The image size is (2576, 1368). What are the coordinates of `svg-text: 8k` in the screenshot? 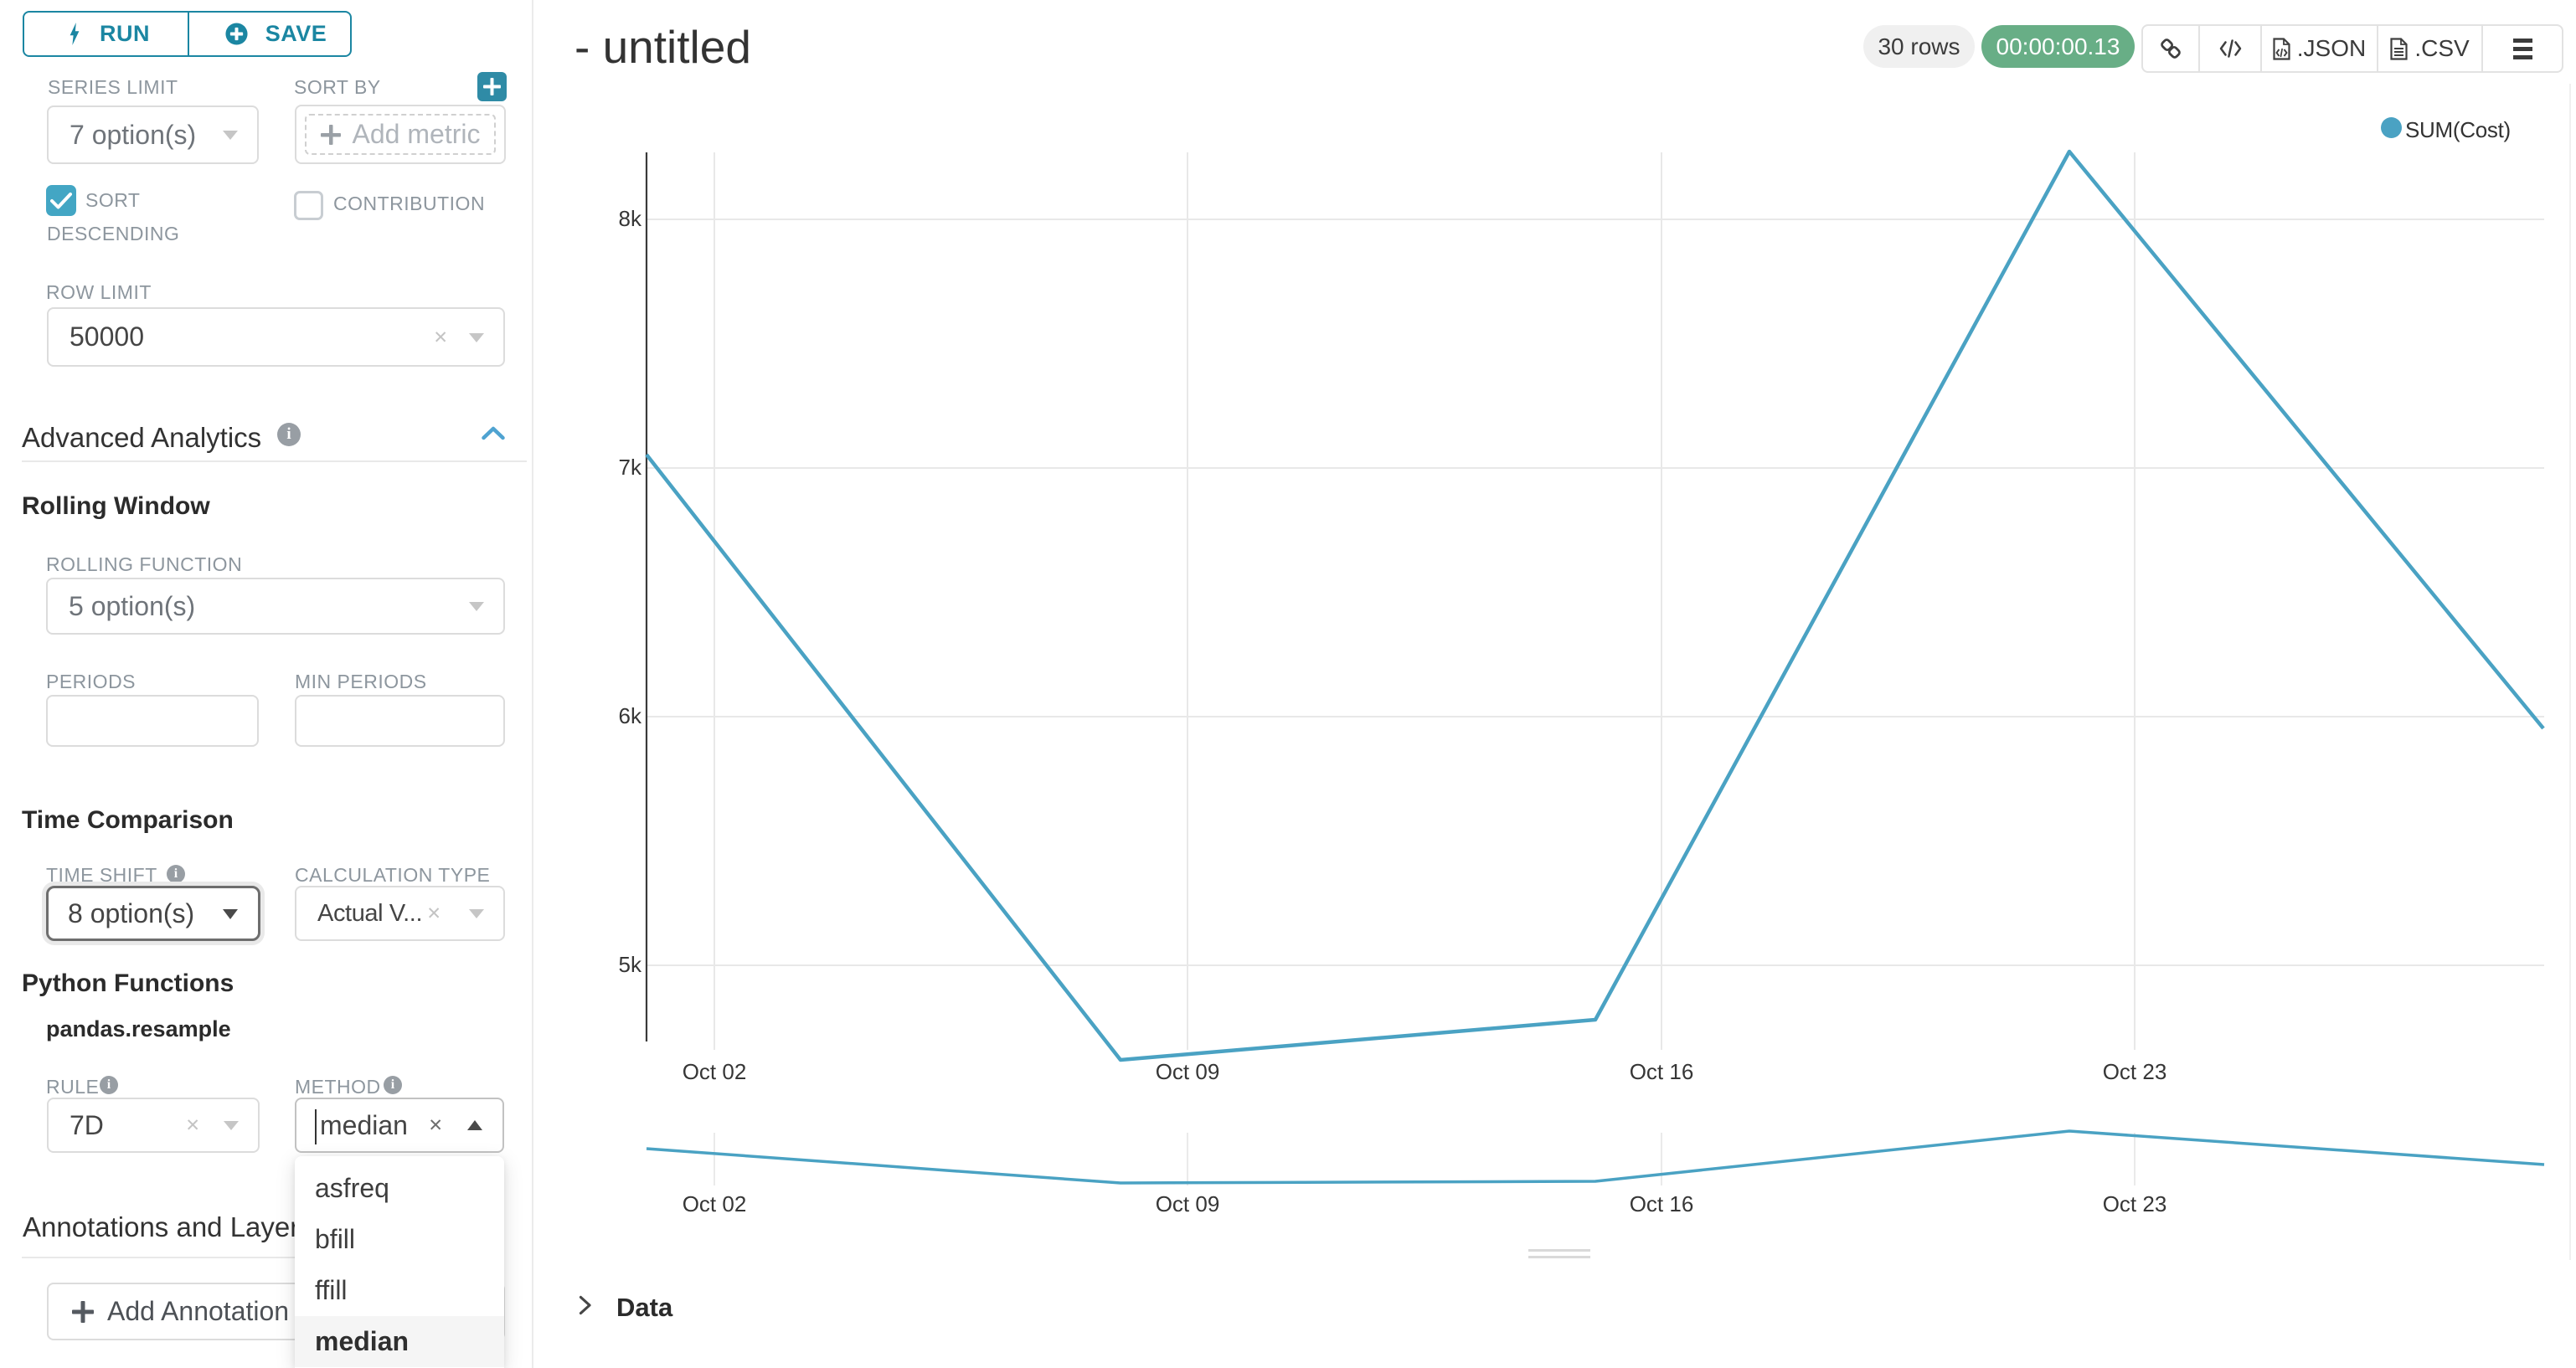 It's located at (630, 218).